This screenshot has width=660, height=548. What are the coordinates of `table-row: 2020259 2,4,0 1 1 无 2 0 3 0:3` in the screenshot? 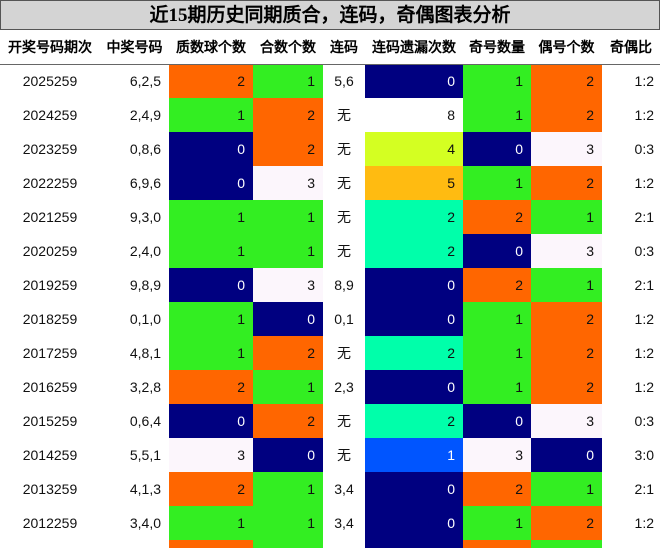 It's located at (330, 251).